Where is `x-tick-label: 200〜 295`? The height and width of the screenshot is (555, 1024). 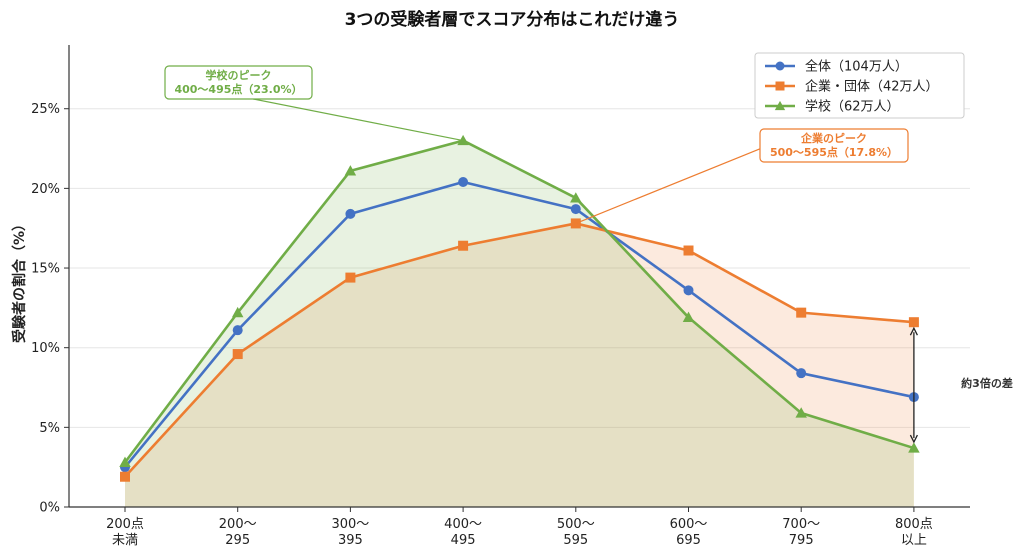 x-tick-label: 200〜 295 is located at coordinates (238, 532).